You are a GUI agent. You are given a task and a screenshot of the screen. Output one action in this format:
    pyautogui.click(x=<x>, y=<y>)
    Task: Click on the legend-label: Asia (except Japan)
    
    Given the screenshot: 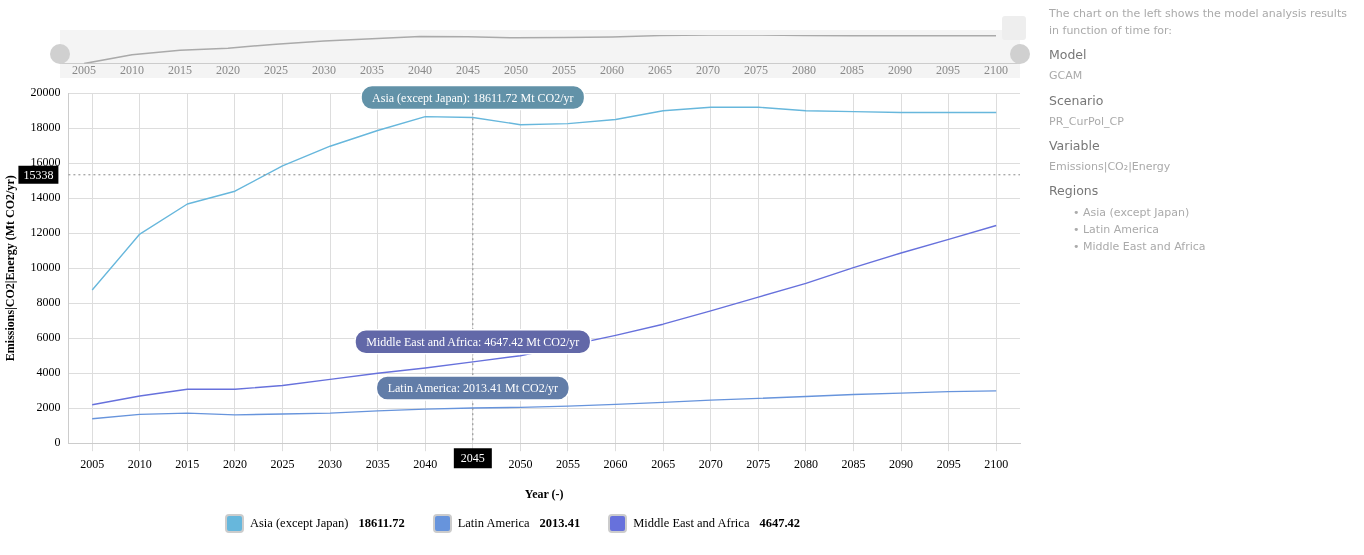 What is the action you would take?
    pyautogui.click(x=299, y=523)
    